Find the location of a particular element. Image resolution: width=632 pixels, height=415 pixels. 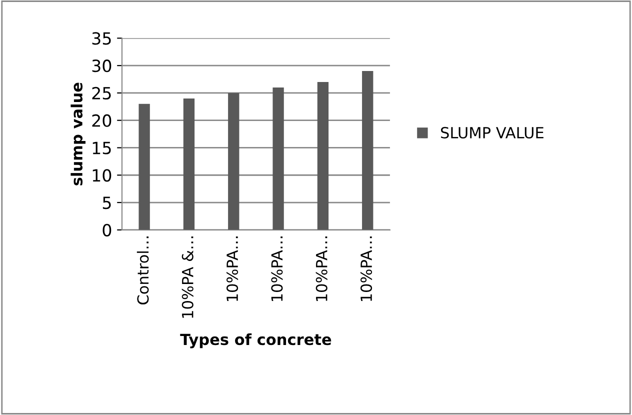

y-tick-label: 15 is located at coordinates (101, 148).